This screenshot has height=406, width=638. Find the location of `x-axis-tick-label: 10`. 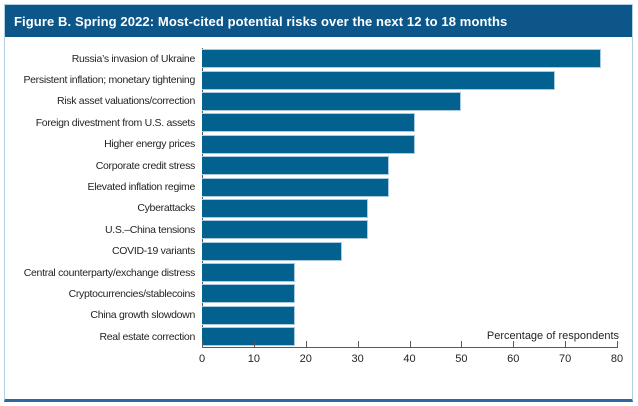

x-axis-tick-label: 10 is located at coordinates (253, 359).